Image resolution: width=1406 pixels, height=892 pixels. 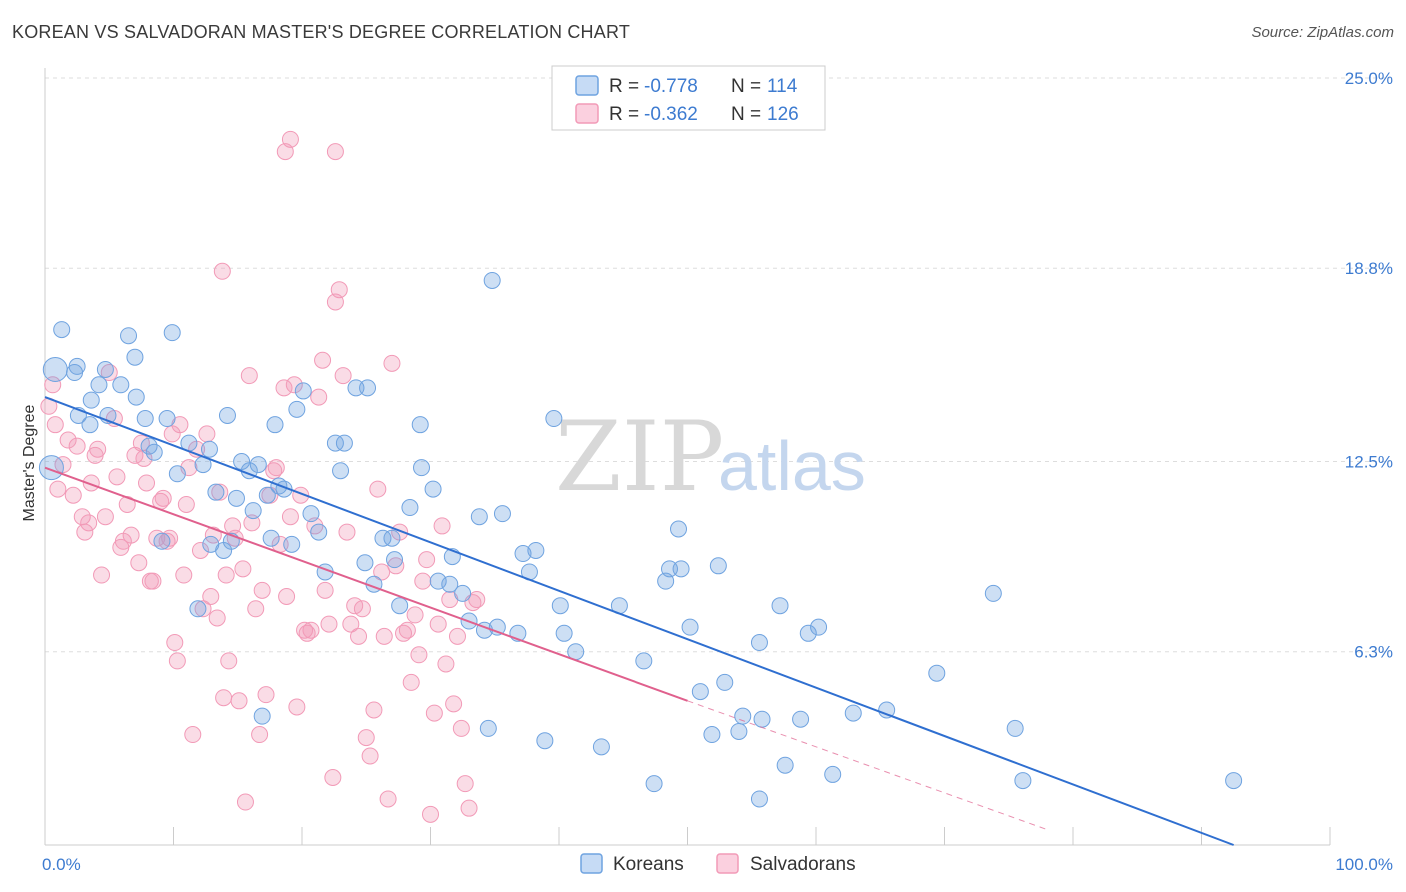 I want to click on legend-salvadoran-r-label: R =, so click(x=624, y=114).